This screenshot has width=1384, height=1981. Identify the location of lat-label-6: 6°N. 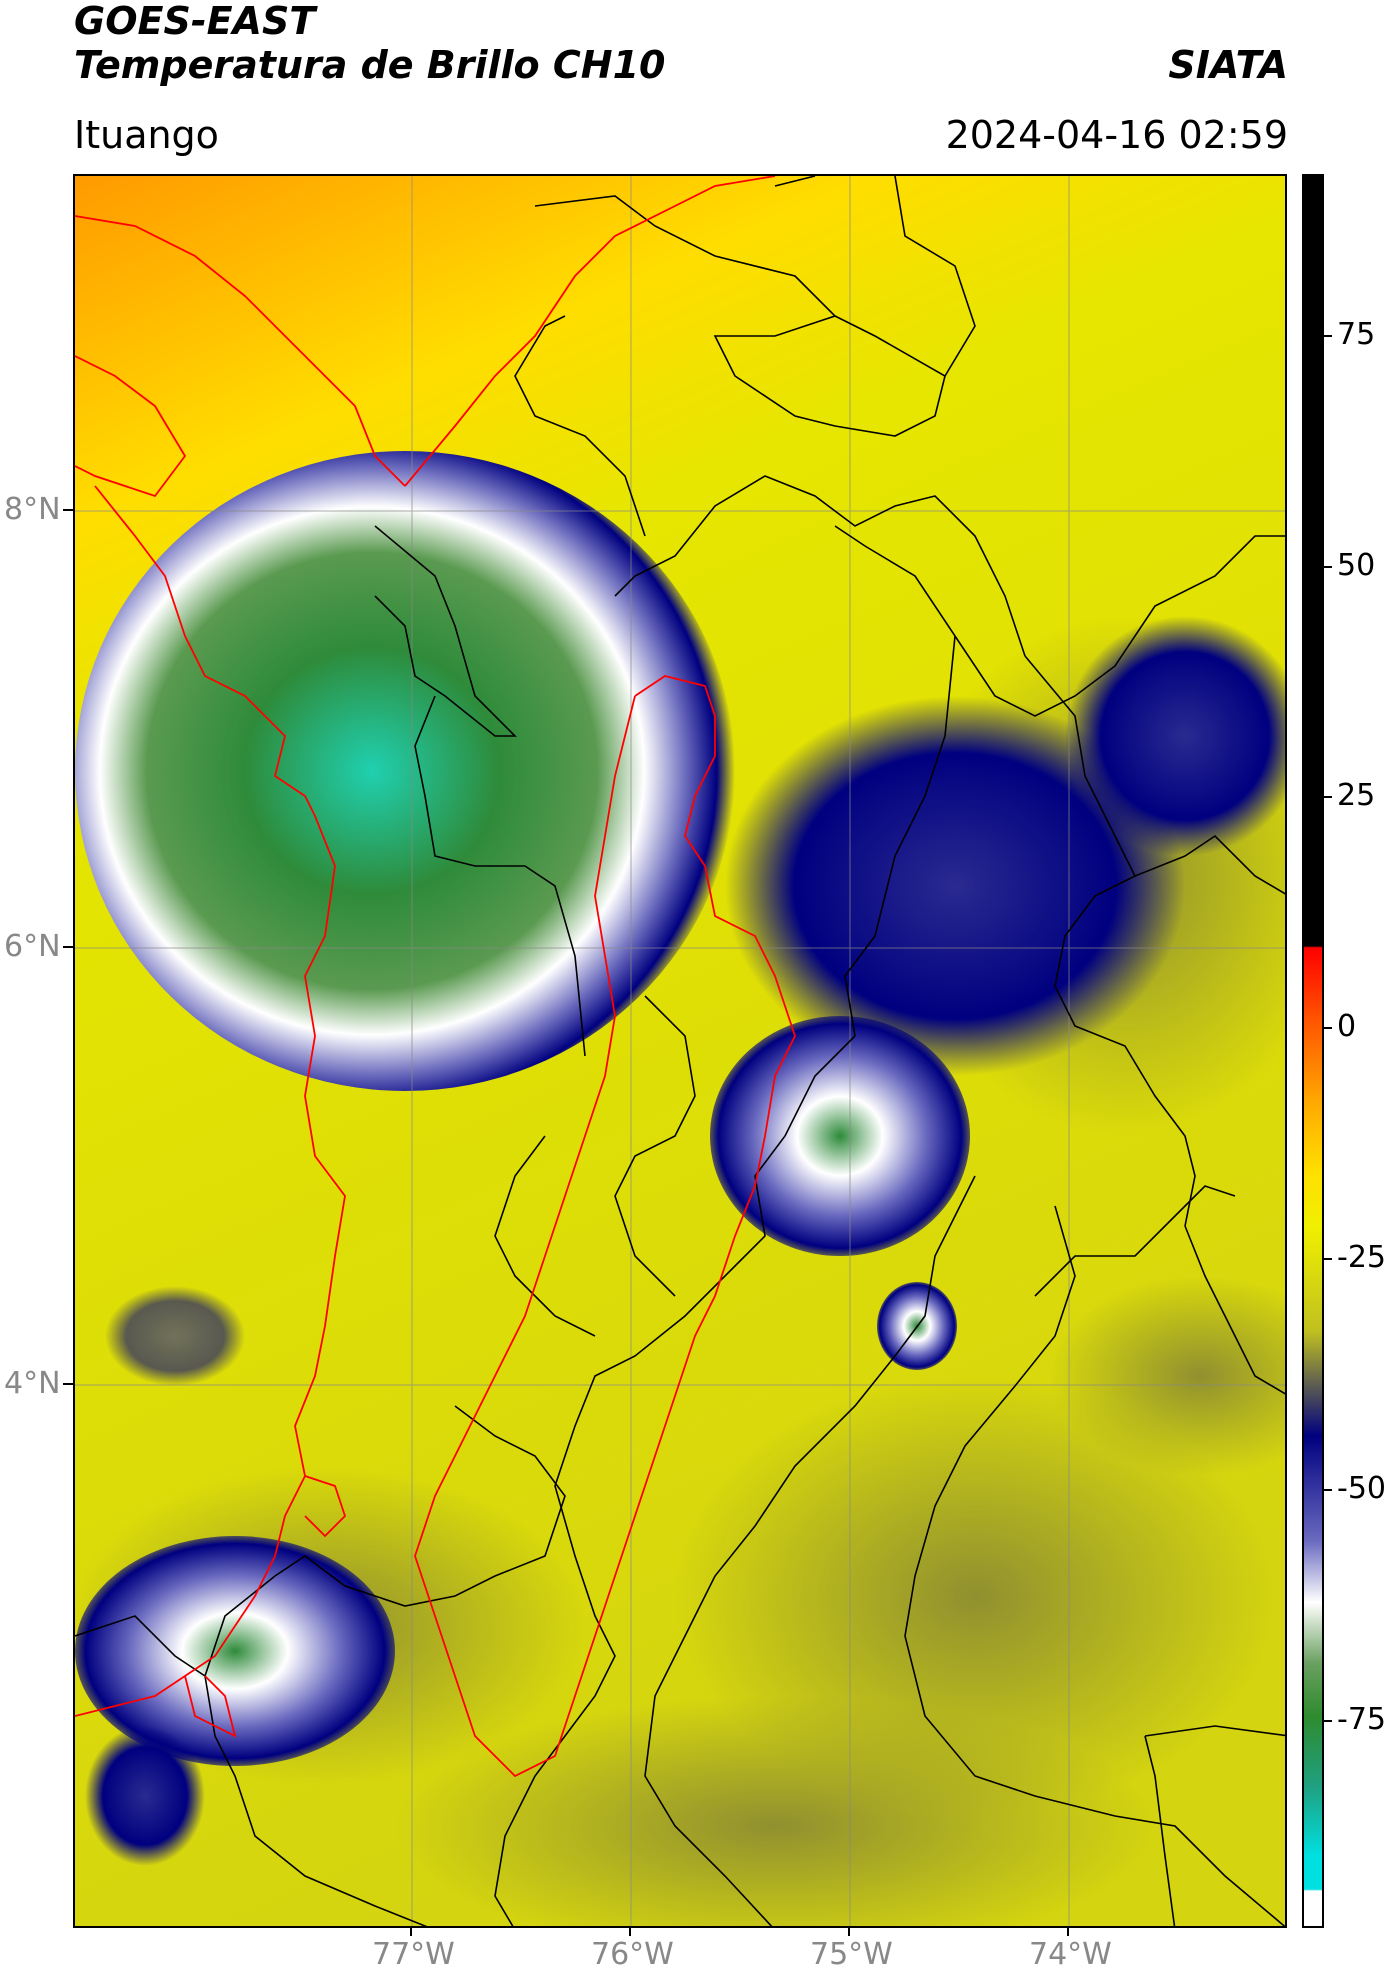
(32, 946).